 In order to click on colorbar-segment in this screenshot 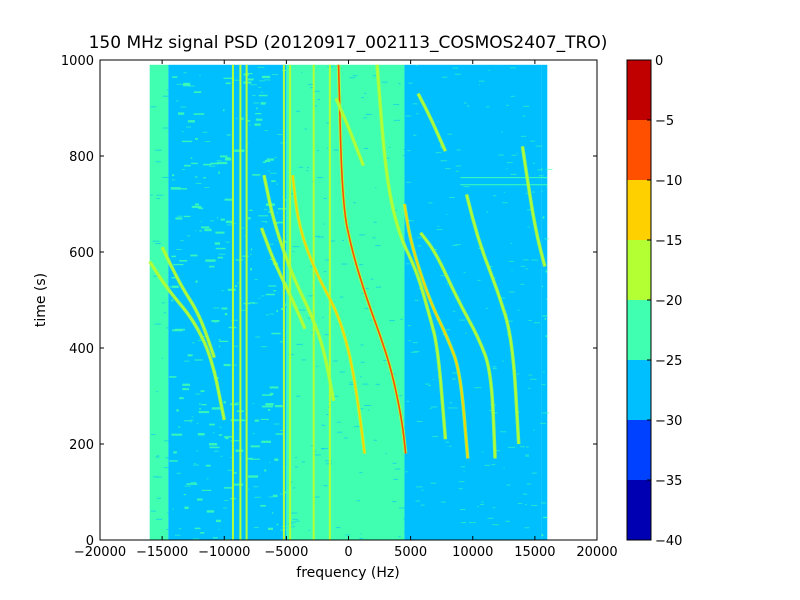, I will do `click(639, 390)`.